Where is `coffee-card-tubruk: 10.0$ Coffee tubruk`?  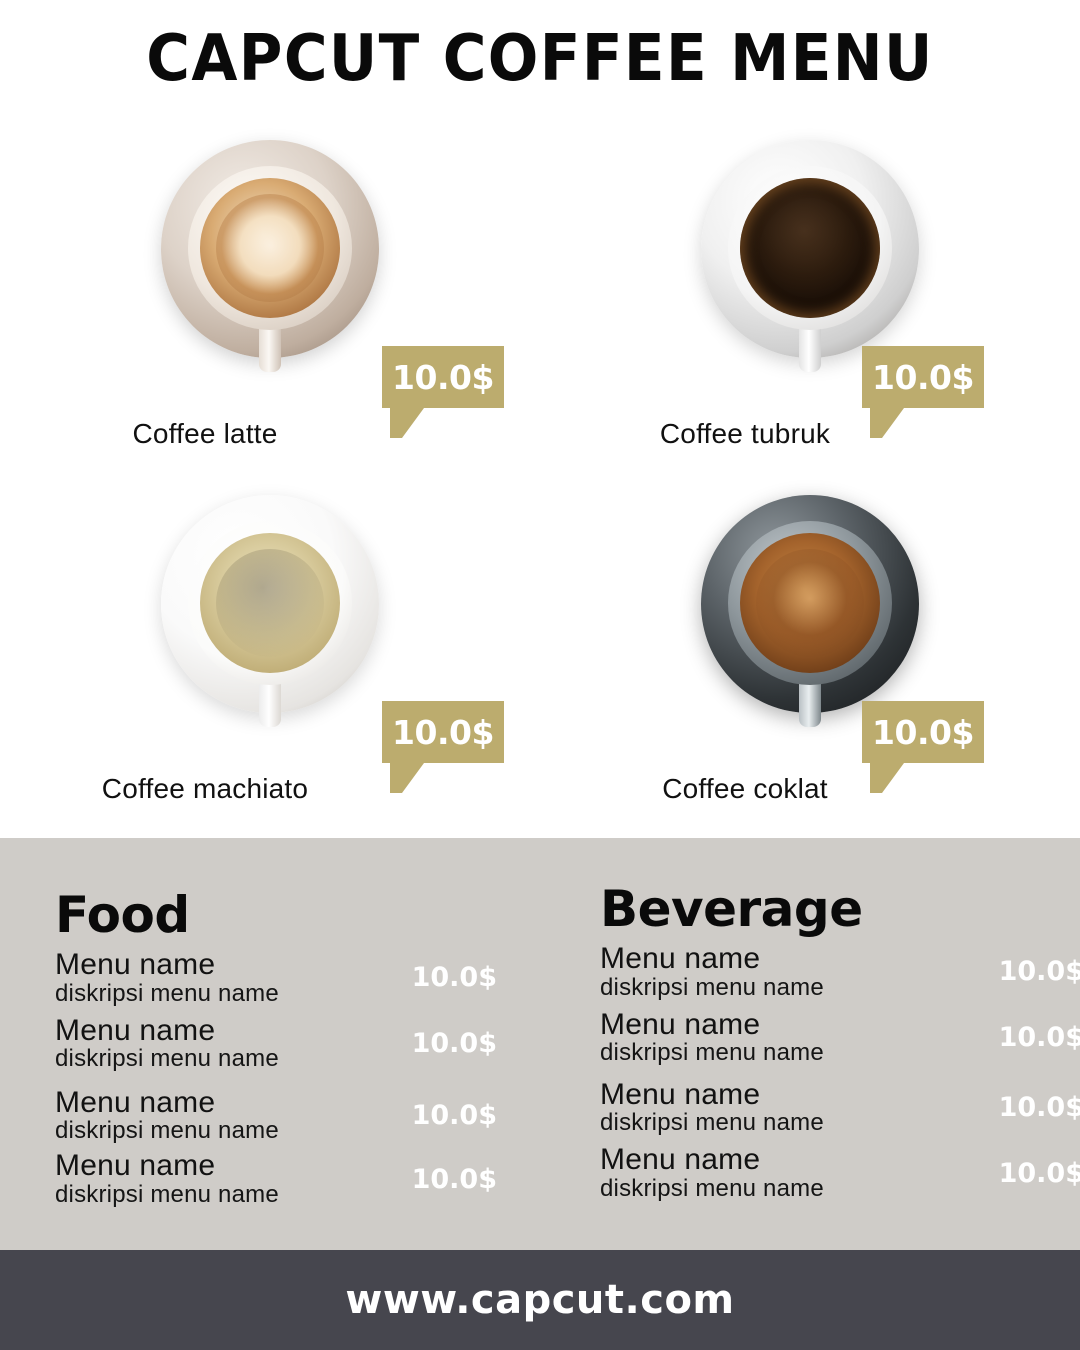 coffee-card-tubruk: 10.0$ Coffee tubruk is located at coordinates (810, 305).